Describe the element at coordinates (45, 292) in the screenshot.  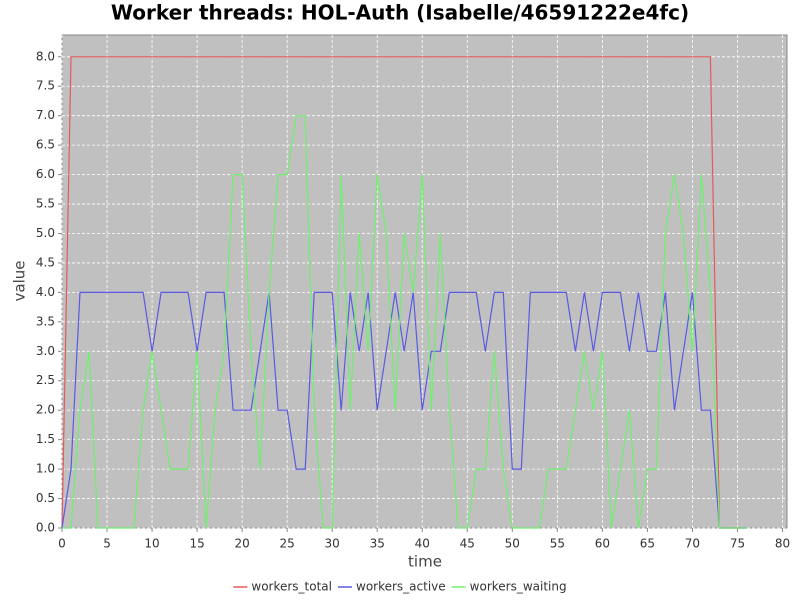
I see `y-tick-label: 4.0` at that location.